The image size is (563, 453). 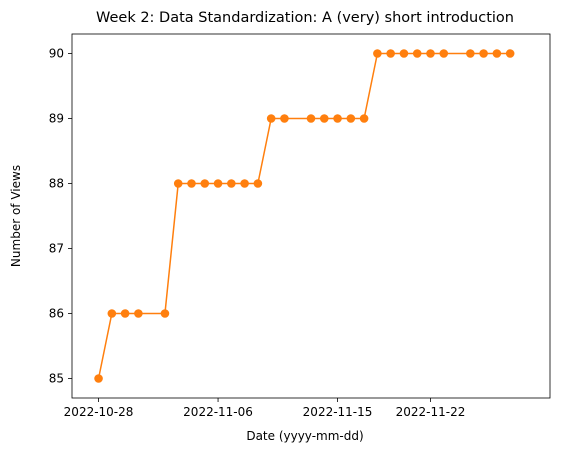 I want to click on x-tick-label: 2022-11-22, so click(x=431, y=412).